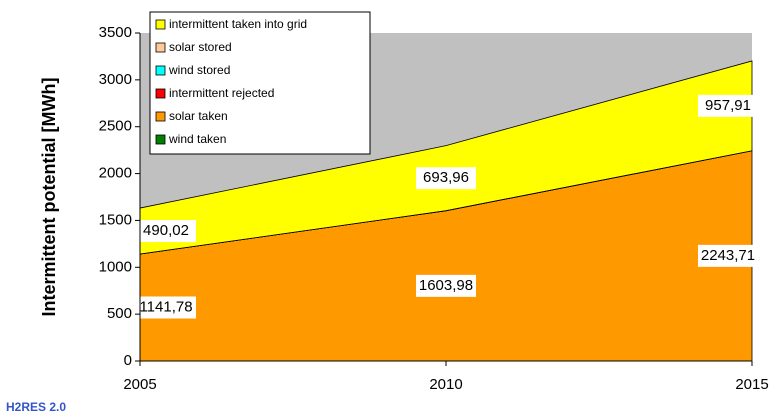  I want to click on value-label: 490,02, so click(166, 230).